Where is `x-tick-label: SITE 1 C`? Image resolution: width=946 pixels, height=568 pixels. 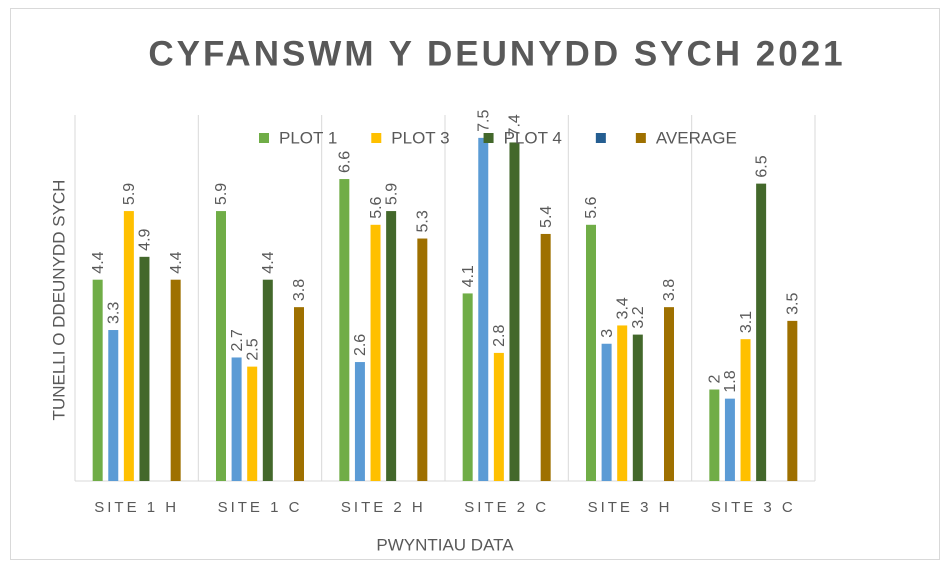 x-tick-label: SITE 1 C is located at coordinates (260, 507).